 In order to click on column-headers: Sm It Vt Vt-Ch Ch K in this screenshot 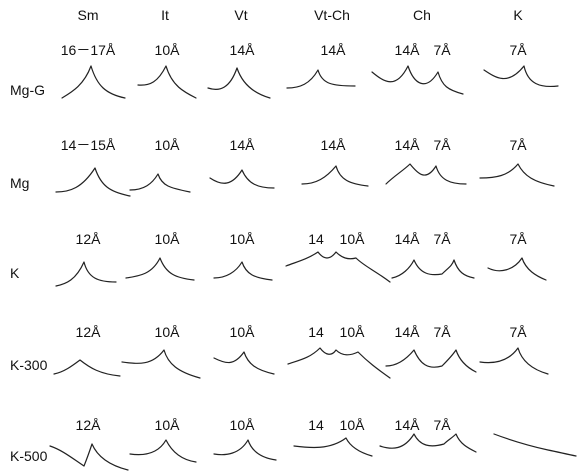, I will do `click(301, 15)`.